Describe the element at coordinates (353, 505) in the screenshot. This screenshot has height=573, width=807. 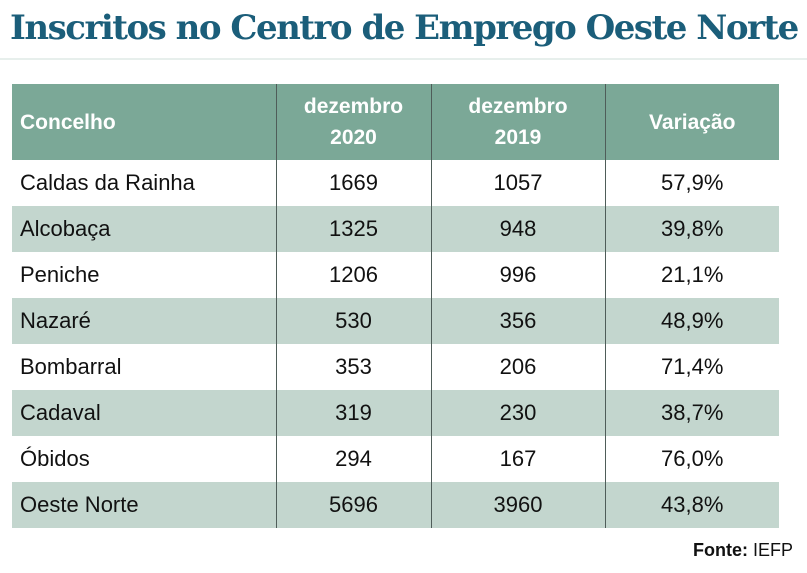
I see `cell-dez-2020: 5696` at that location.